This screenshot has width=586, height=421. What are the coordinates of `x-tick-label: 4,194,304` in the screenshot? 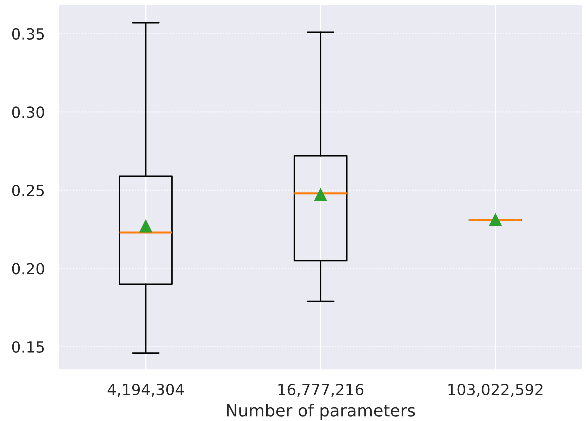 It's located at (146, 391).